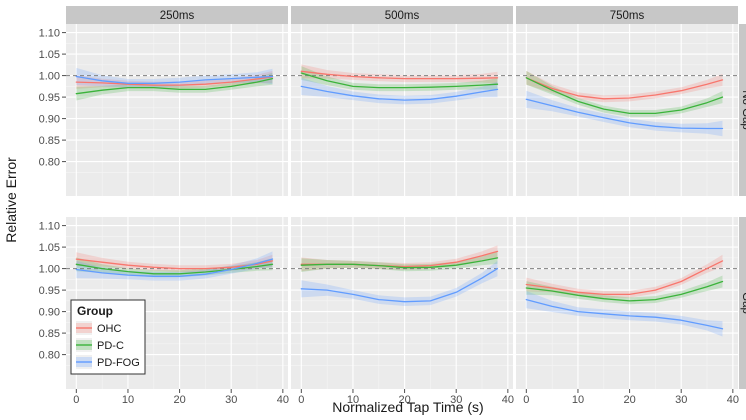 This screenshot has width=746, height=420. I want to click on strip-gap, so click(742, 303).